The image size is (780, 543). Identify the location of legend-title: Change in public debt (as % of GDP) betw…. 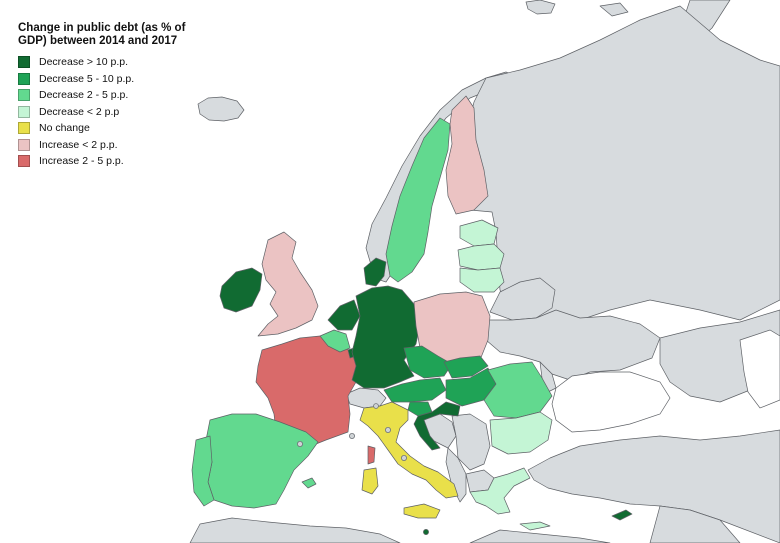
(102, 34).